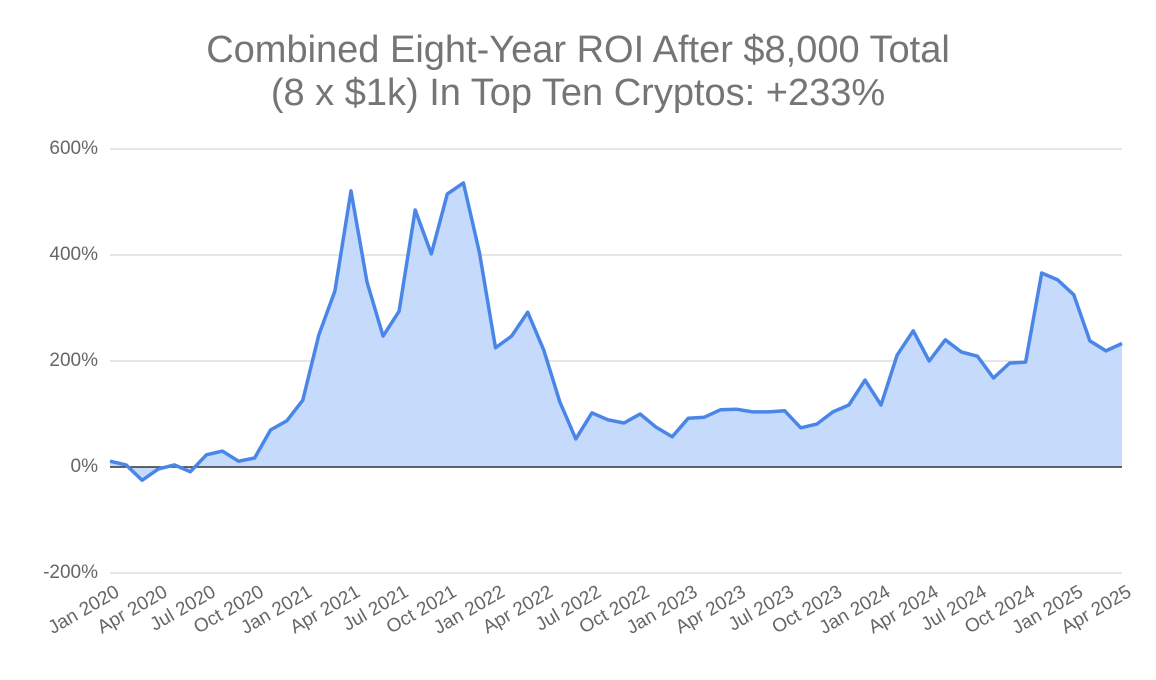 This screenshot has height=680, width=1156. What do you see at coordinates (73, 148) in the screenshot?
I see `y-tick-label: 600%` at bounding box center [73, 148].